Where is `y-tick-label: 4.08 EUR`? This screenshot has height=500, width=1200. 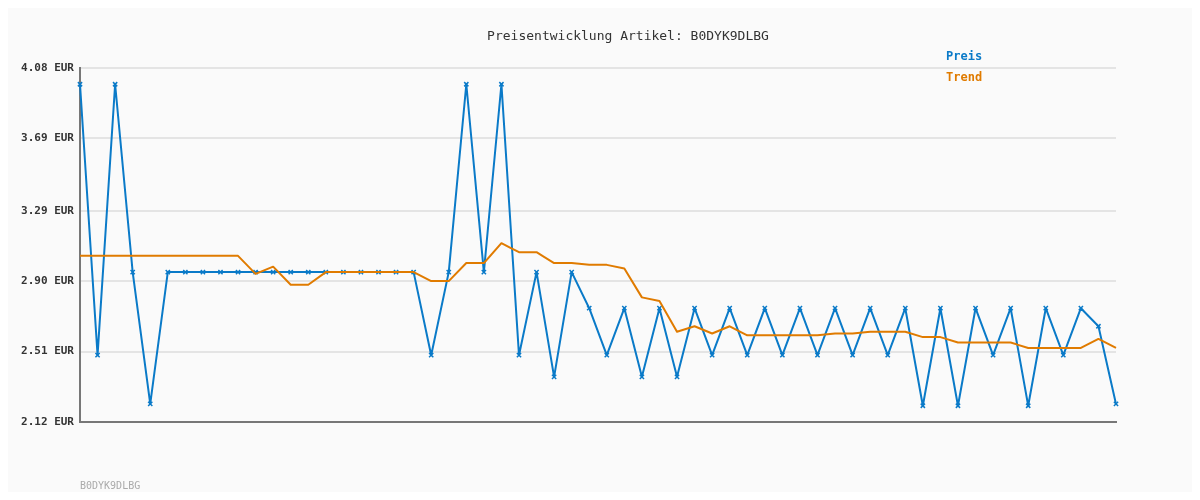
y-tick-label: 4.08 EUR is located at coordinates (48, 67).